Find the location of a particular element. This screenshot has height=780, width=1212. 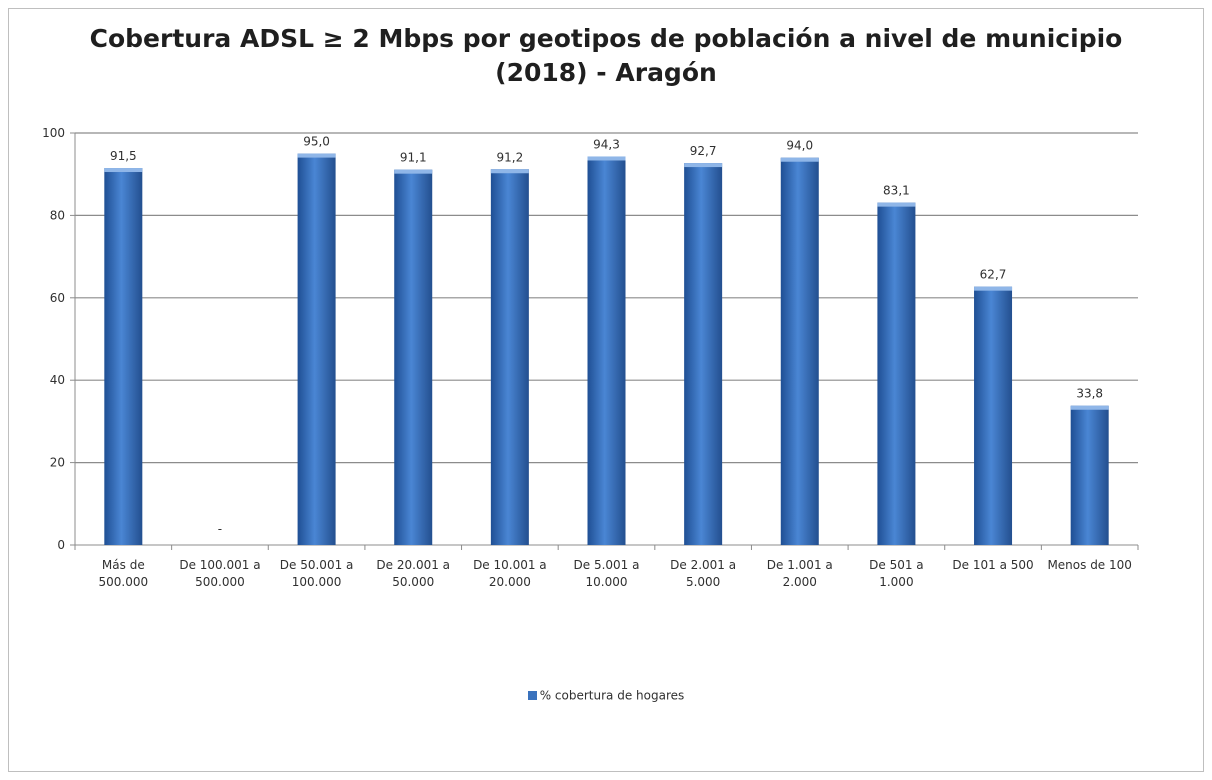

data-label: 91,1 is located at coordinates (413, 158).